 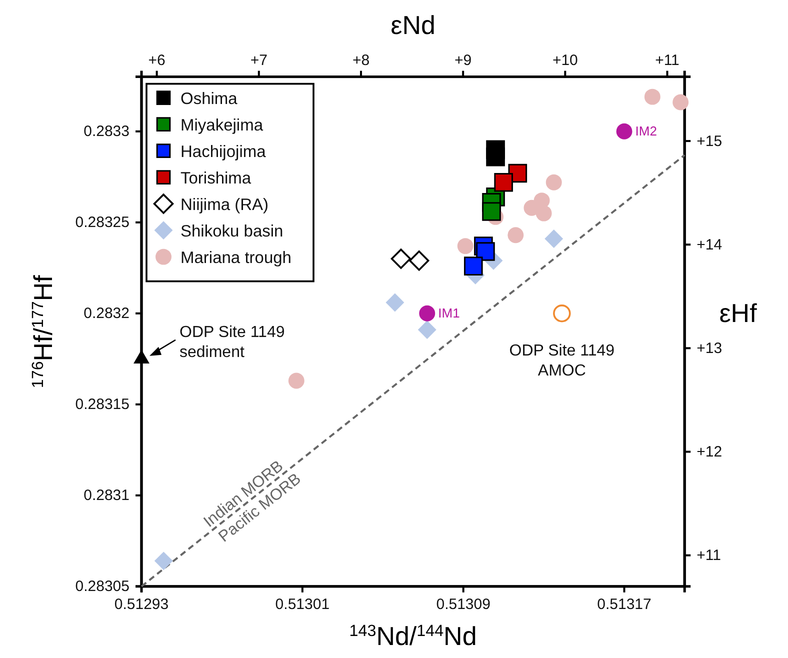 I want to click on annotation: ODP Site 1149 sediment, so click(x=232, y=342).